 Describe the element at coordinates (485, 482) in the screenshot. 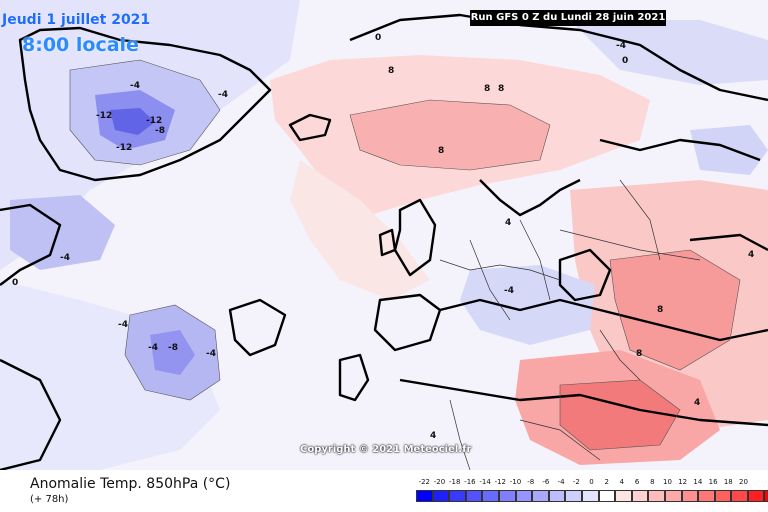

I see `legend-tick: -14` at that location.